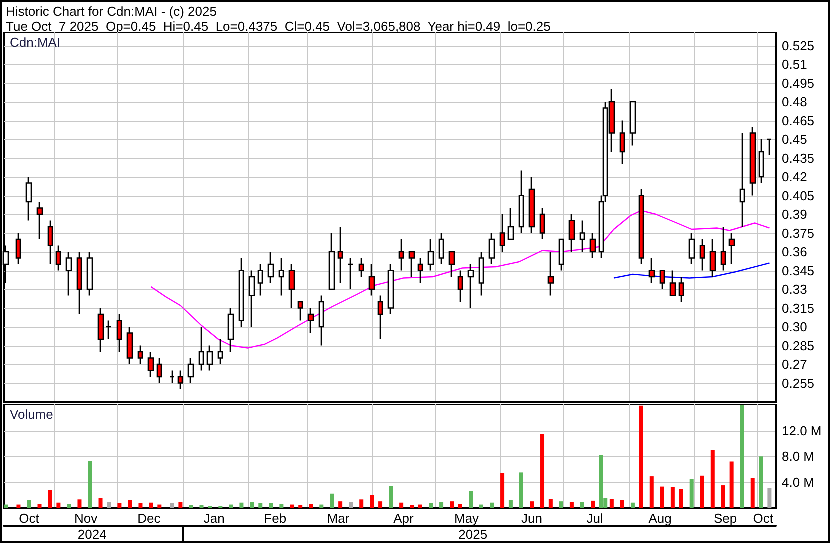  I want to click on y-tick-label: 0.48, so click(795, 102).